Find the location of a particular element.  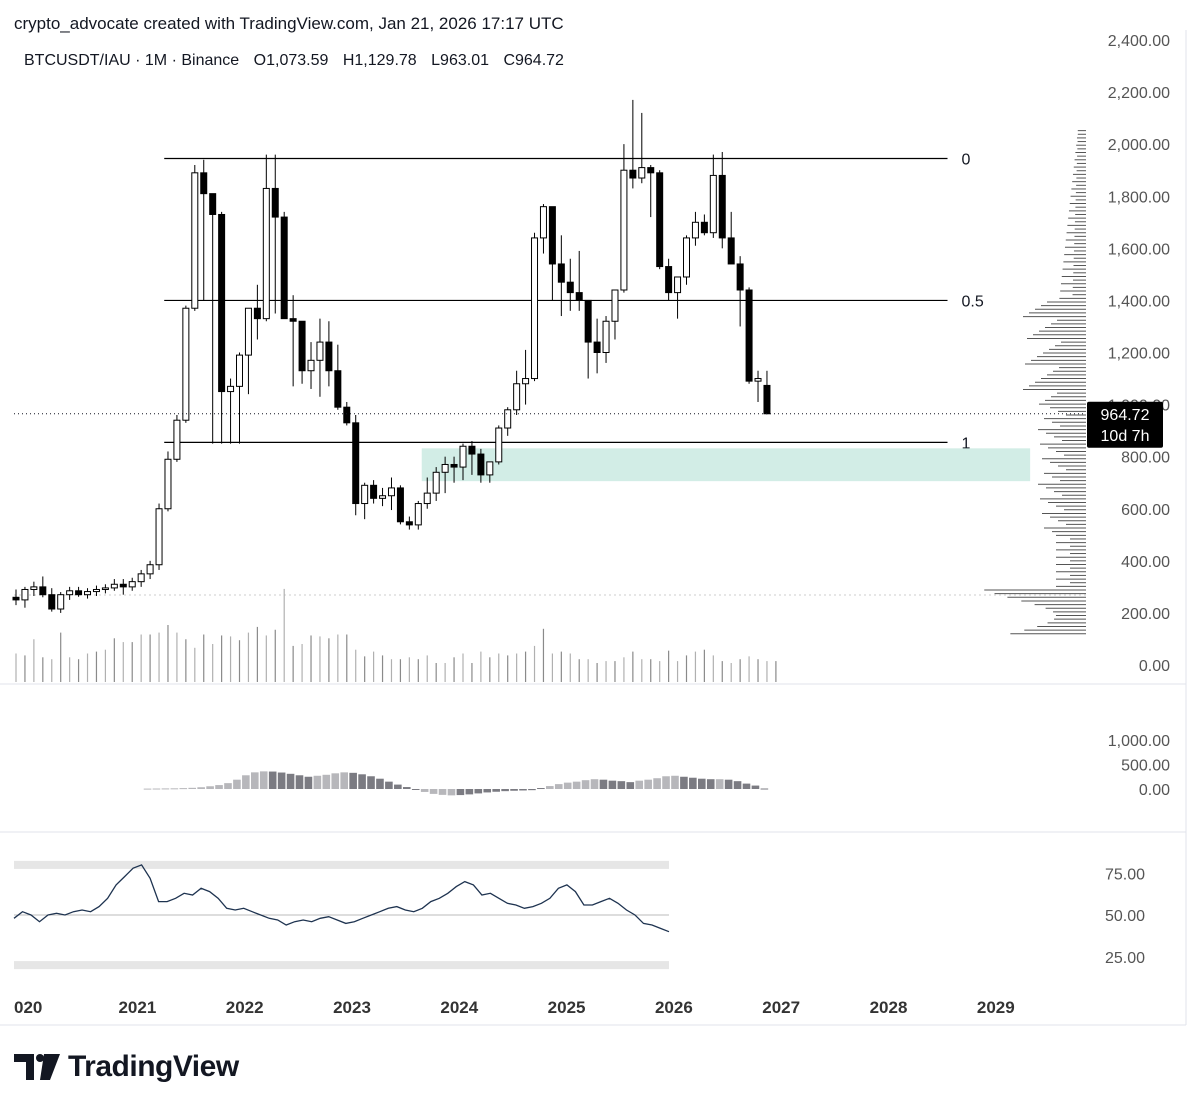

time-axis-label: 2029 is located at coordinates (996, 1007).